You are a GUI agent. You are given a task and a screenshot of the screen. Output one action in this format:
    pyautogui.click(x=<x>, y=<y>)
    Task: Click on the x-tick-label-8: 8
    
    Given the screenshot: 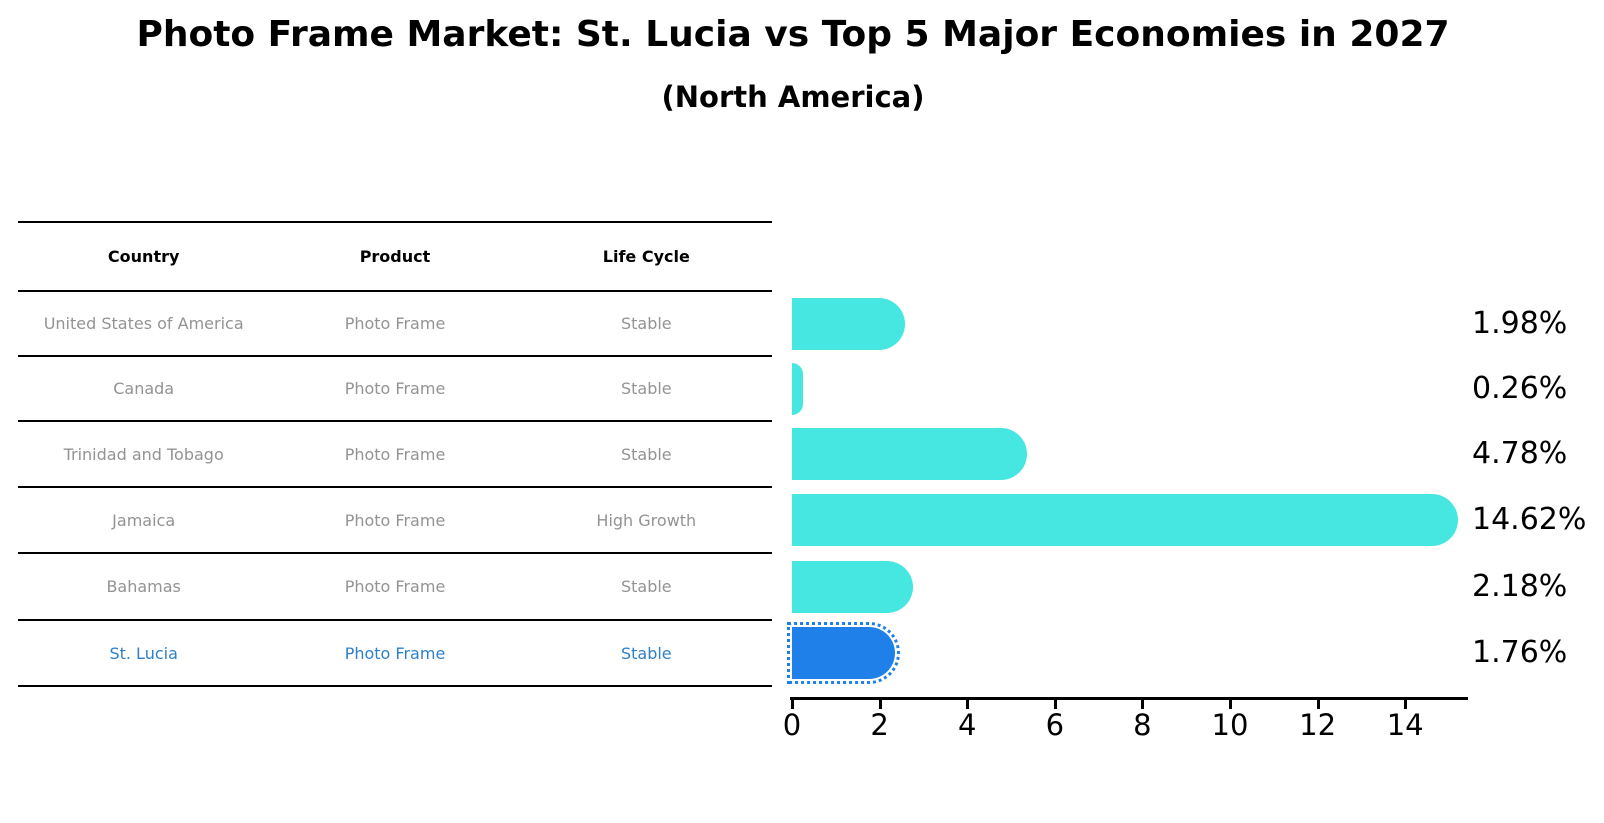 What is the action you would take?
    pyautogui.click(x=1142, y=725)
    